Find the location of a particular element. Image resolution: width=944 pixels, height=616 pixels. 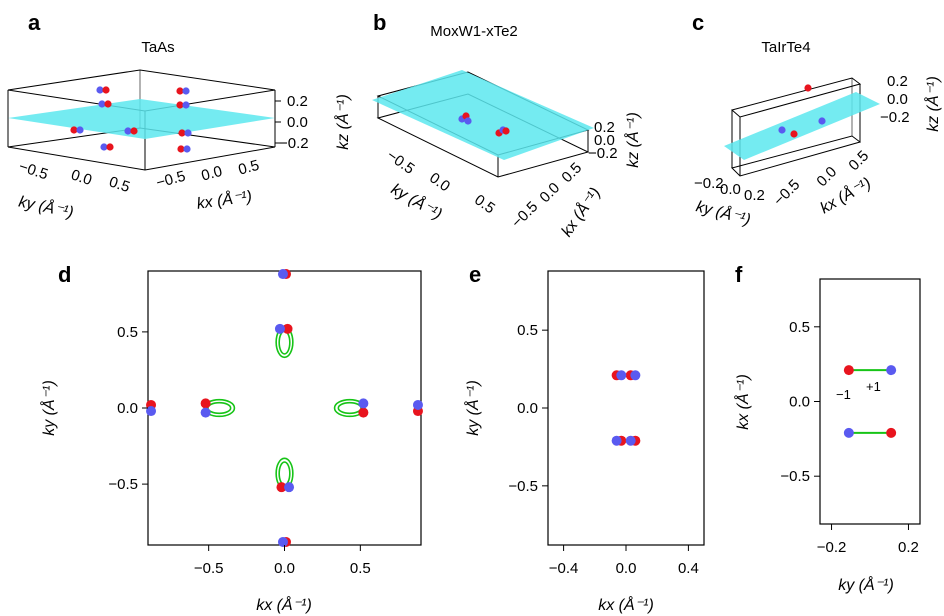

panel-label-f: f is located at coordinates (739, 274).